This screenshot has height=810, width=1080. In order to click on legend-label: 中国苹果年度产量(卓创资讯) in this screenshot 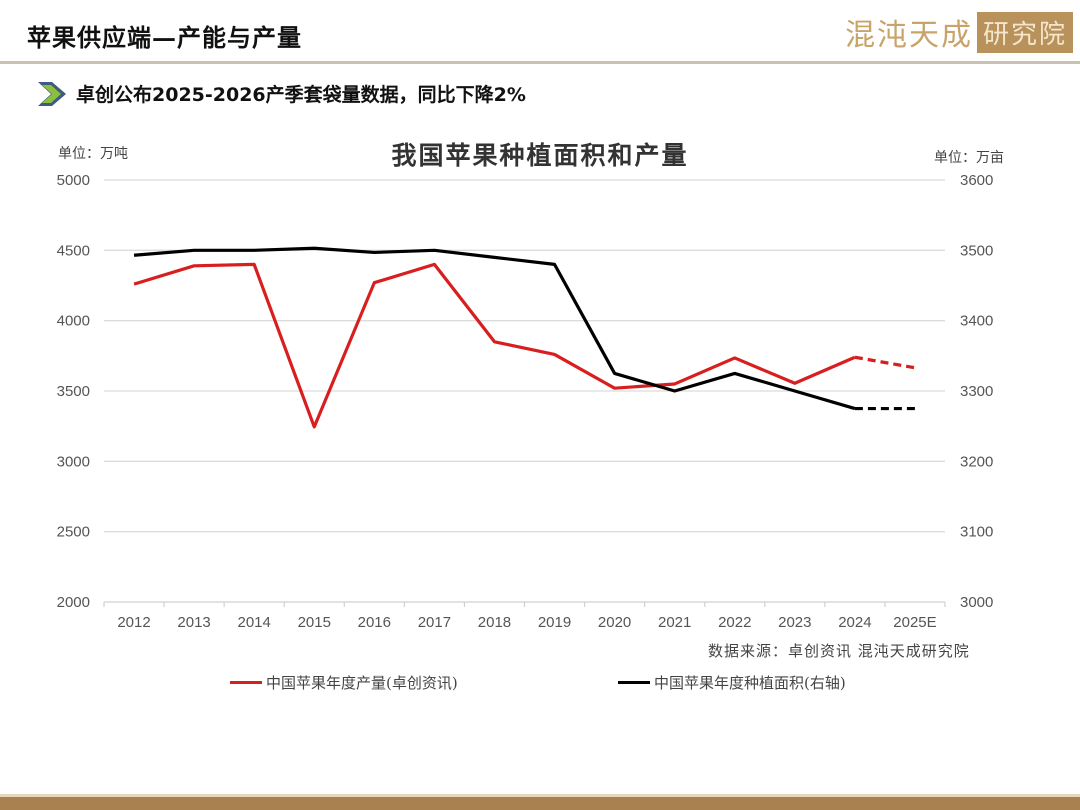, I will do `click(362, 683)`.